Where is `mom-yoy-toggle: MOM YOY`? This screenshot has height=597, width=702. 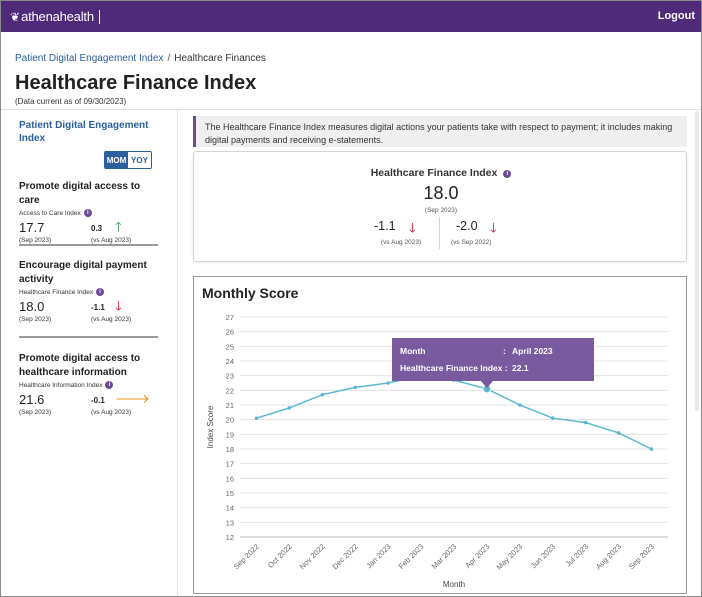 mom-yoy-toggle: MOM YOY is located at coordinates (128, 160).